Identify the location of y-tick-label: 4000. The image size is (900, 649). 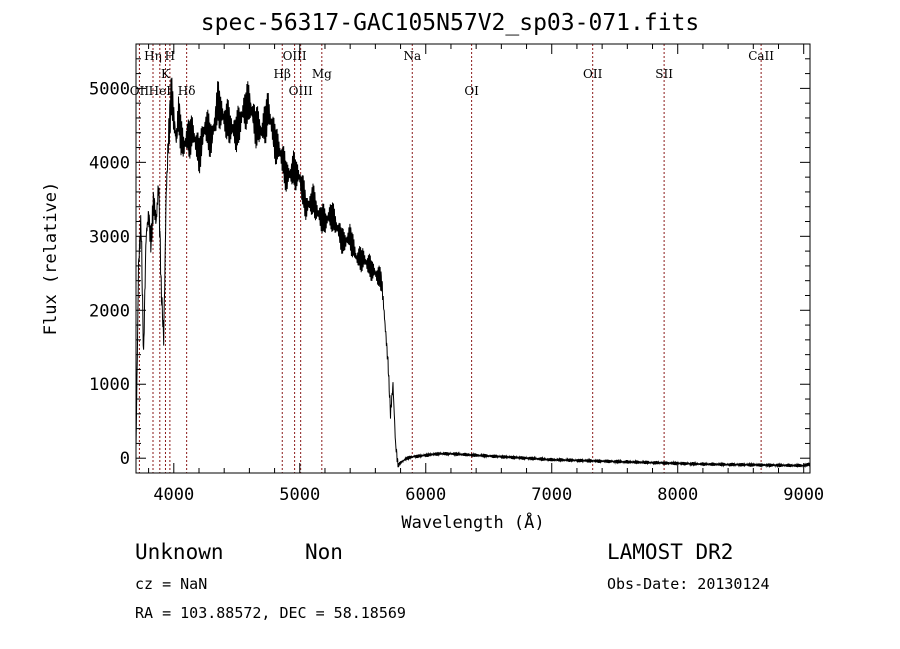
(109, 163).